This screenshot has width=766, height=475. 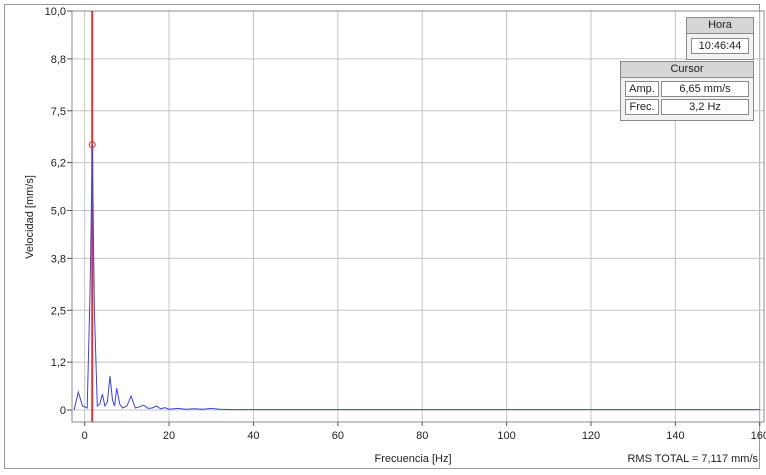 What do you see at coordinates (720, 26) in the screenshot?
I see `hora-label: Hora` at bounding box center [720, 26].